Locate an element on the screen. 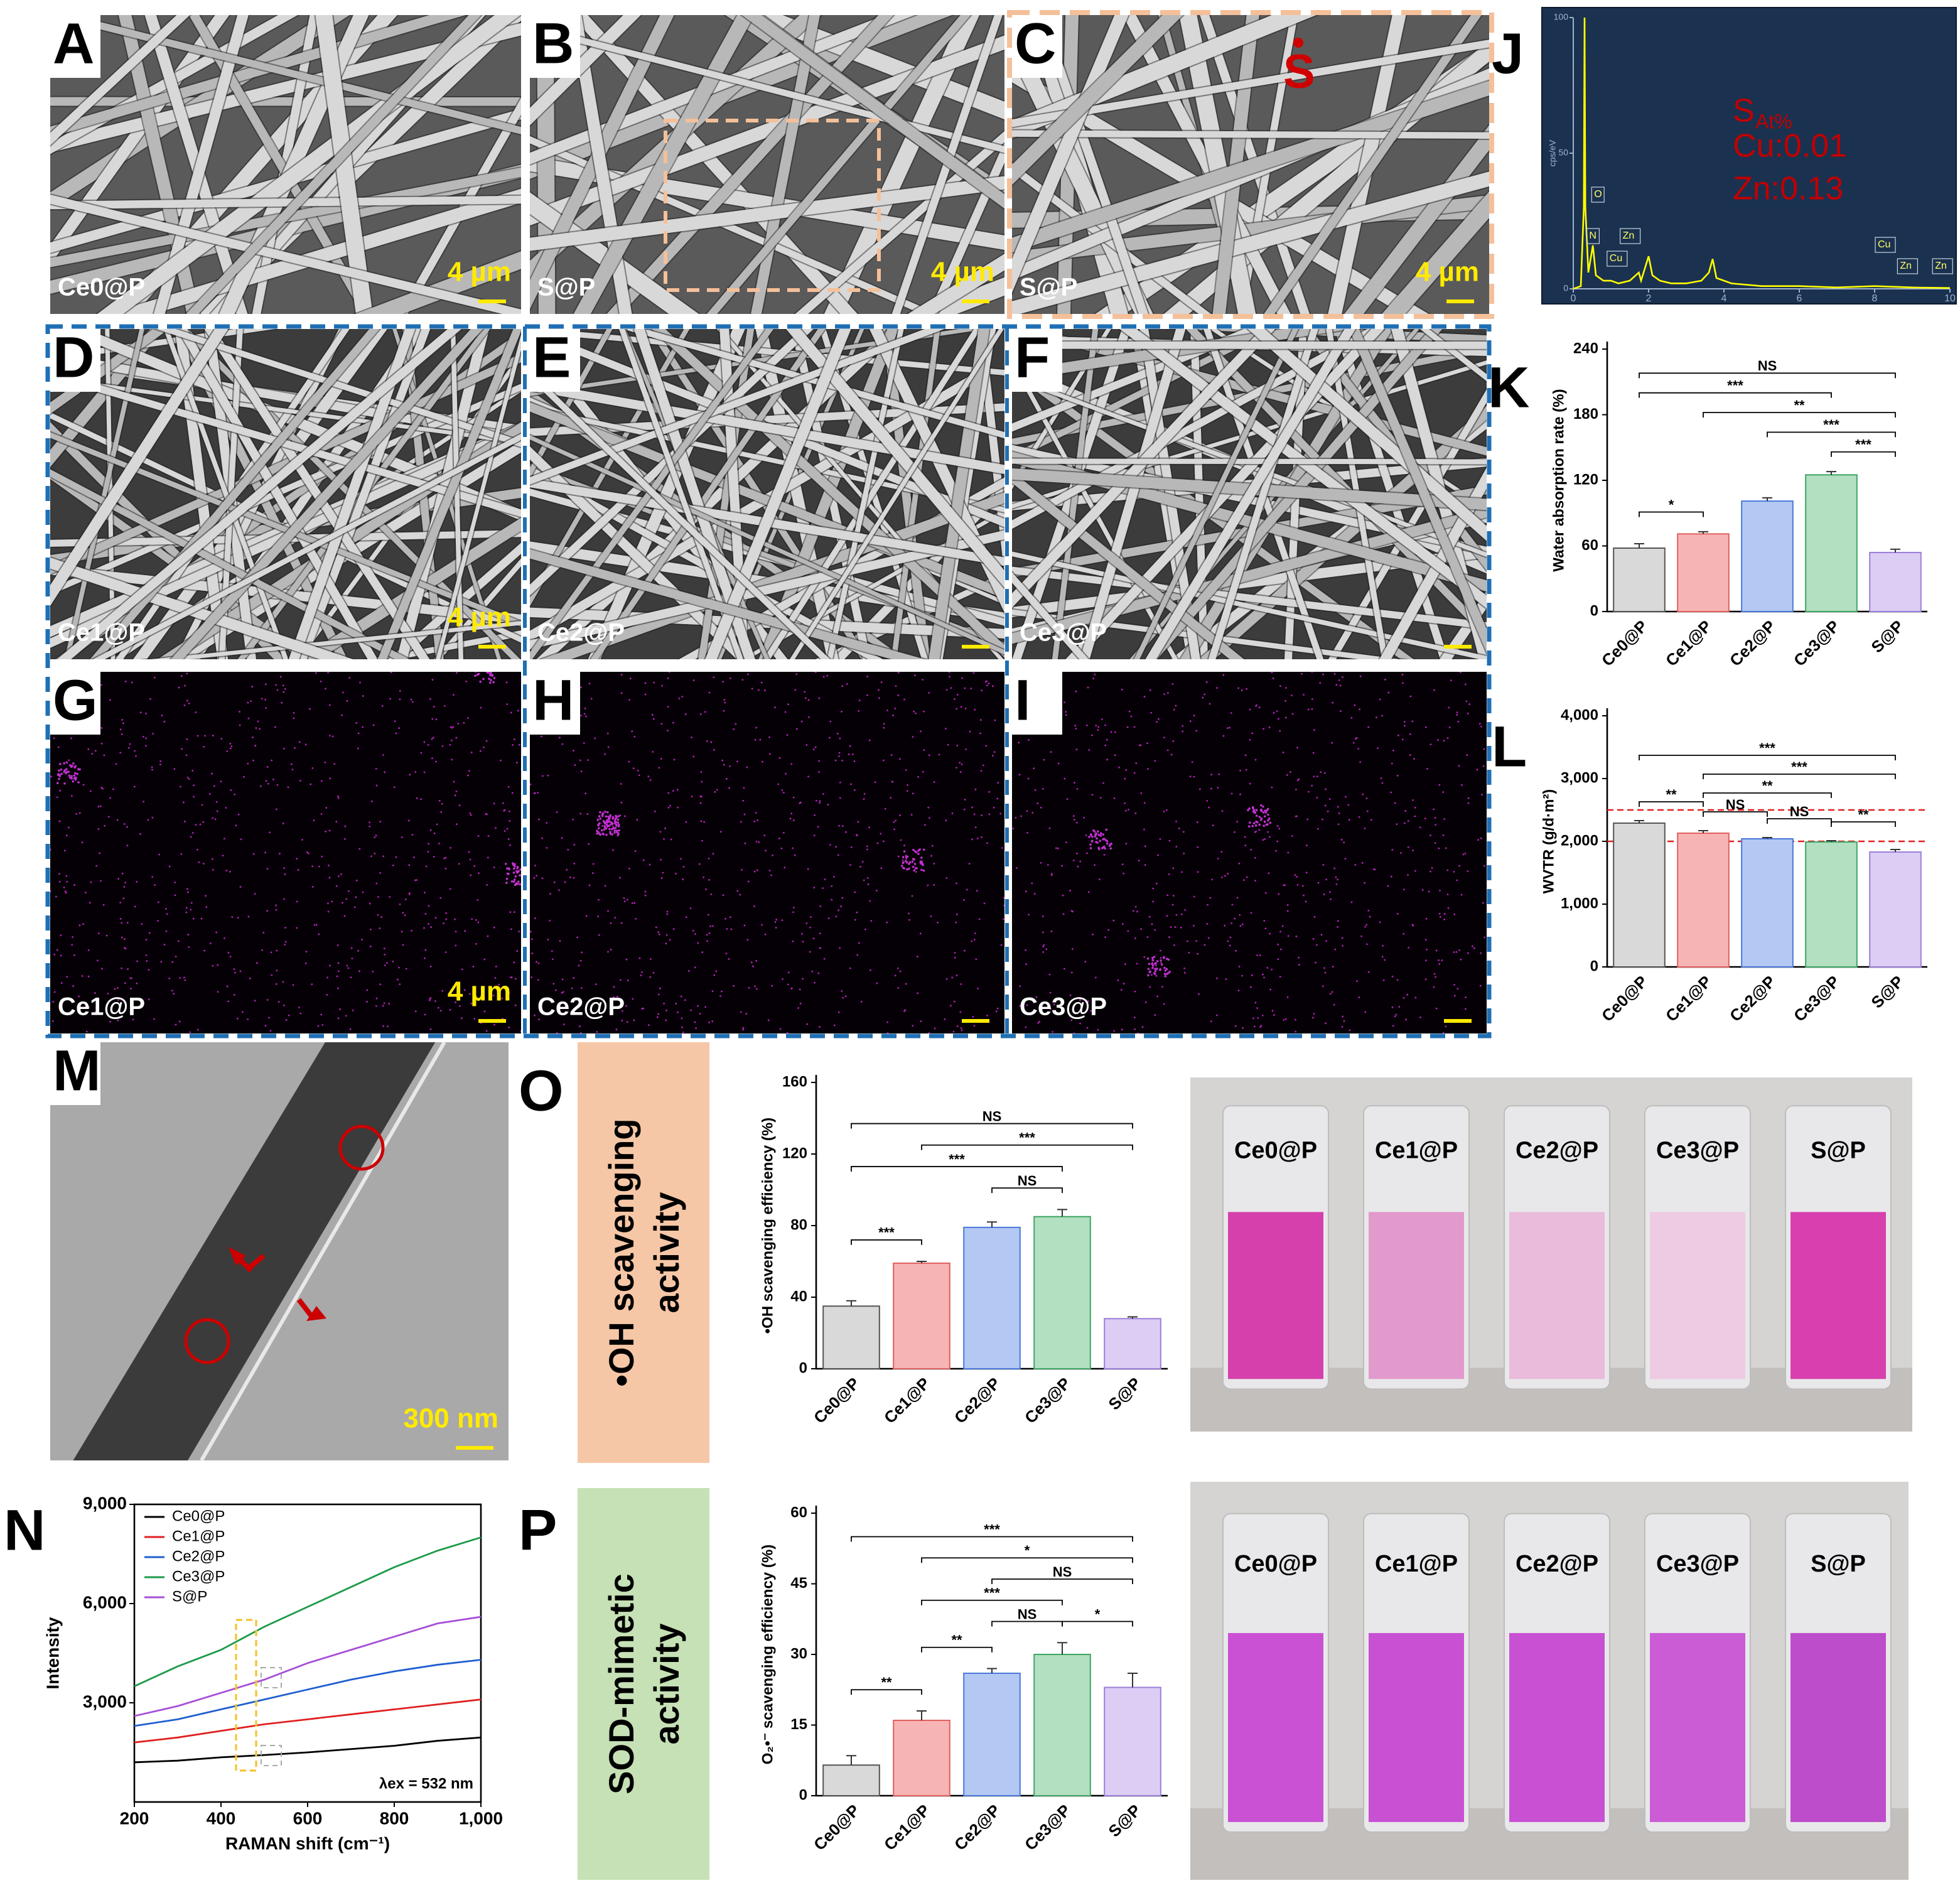  panel-letter: I is located at coordinates (1023, 700).